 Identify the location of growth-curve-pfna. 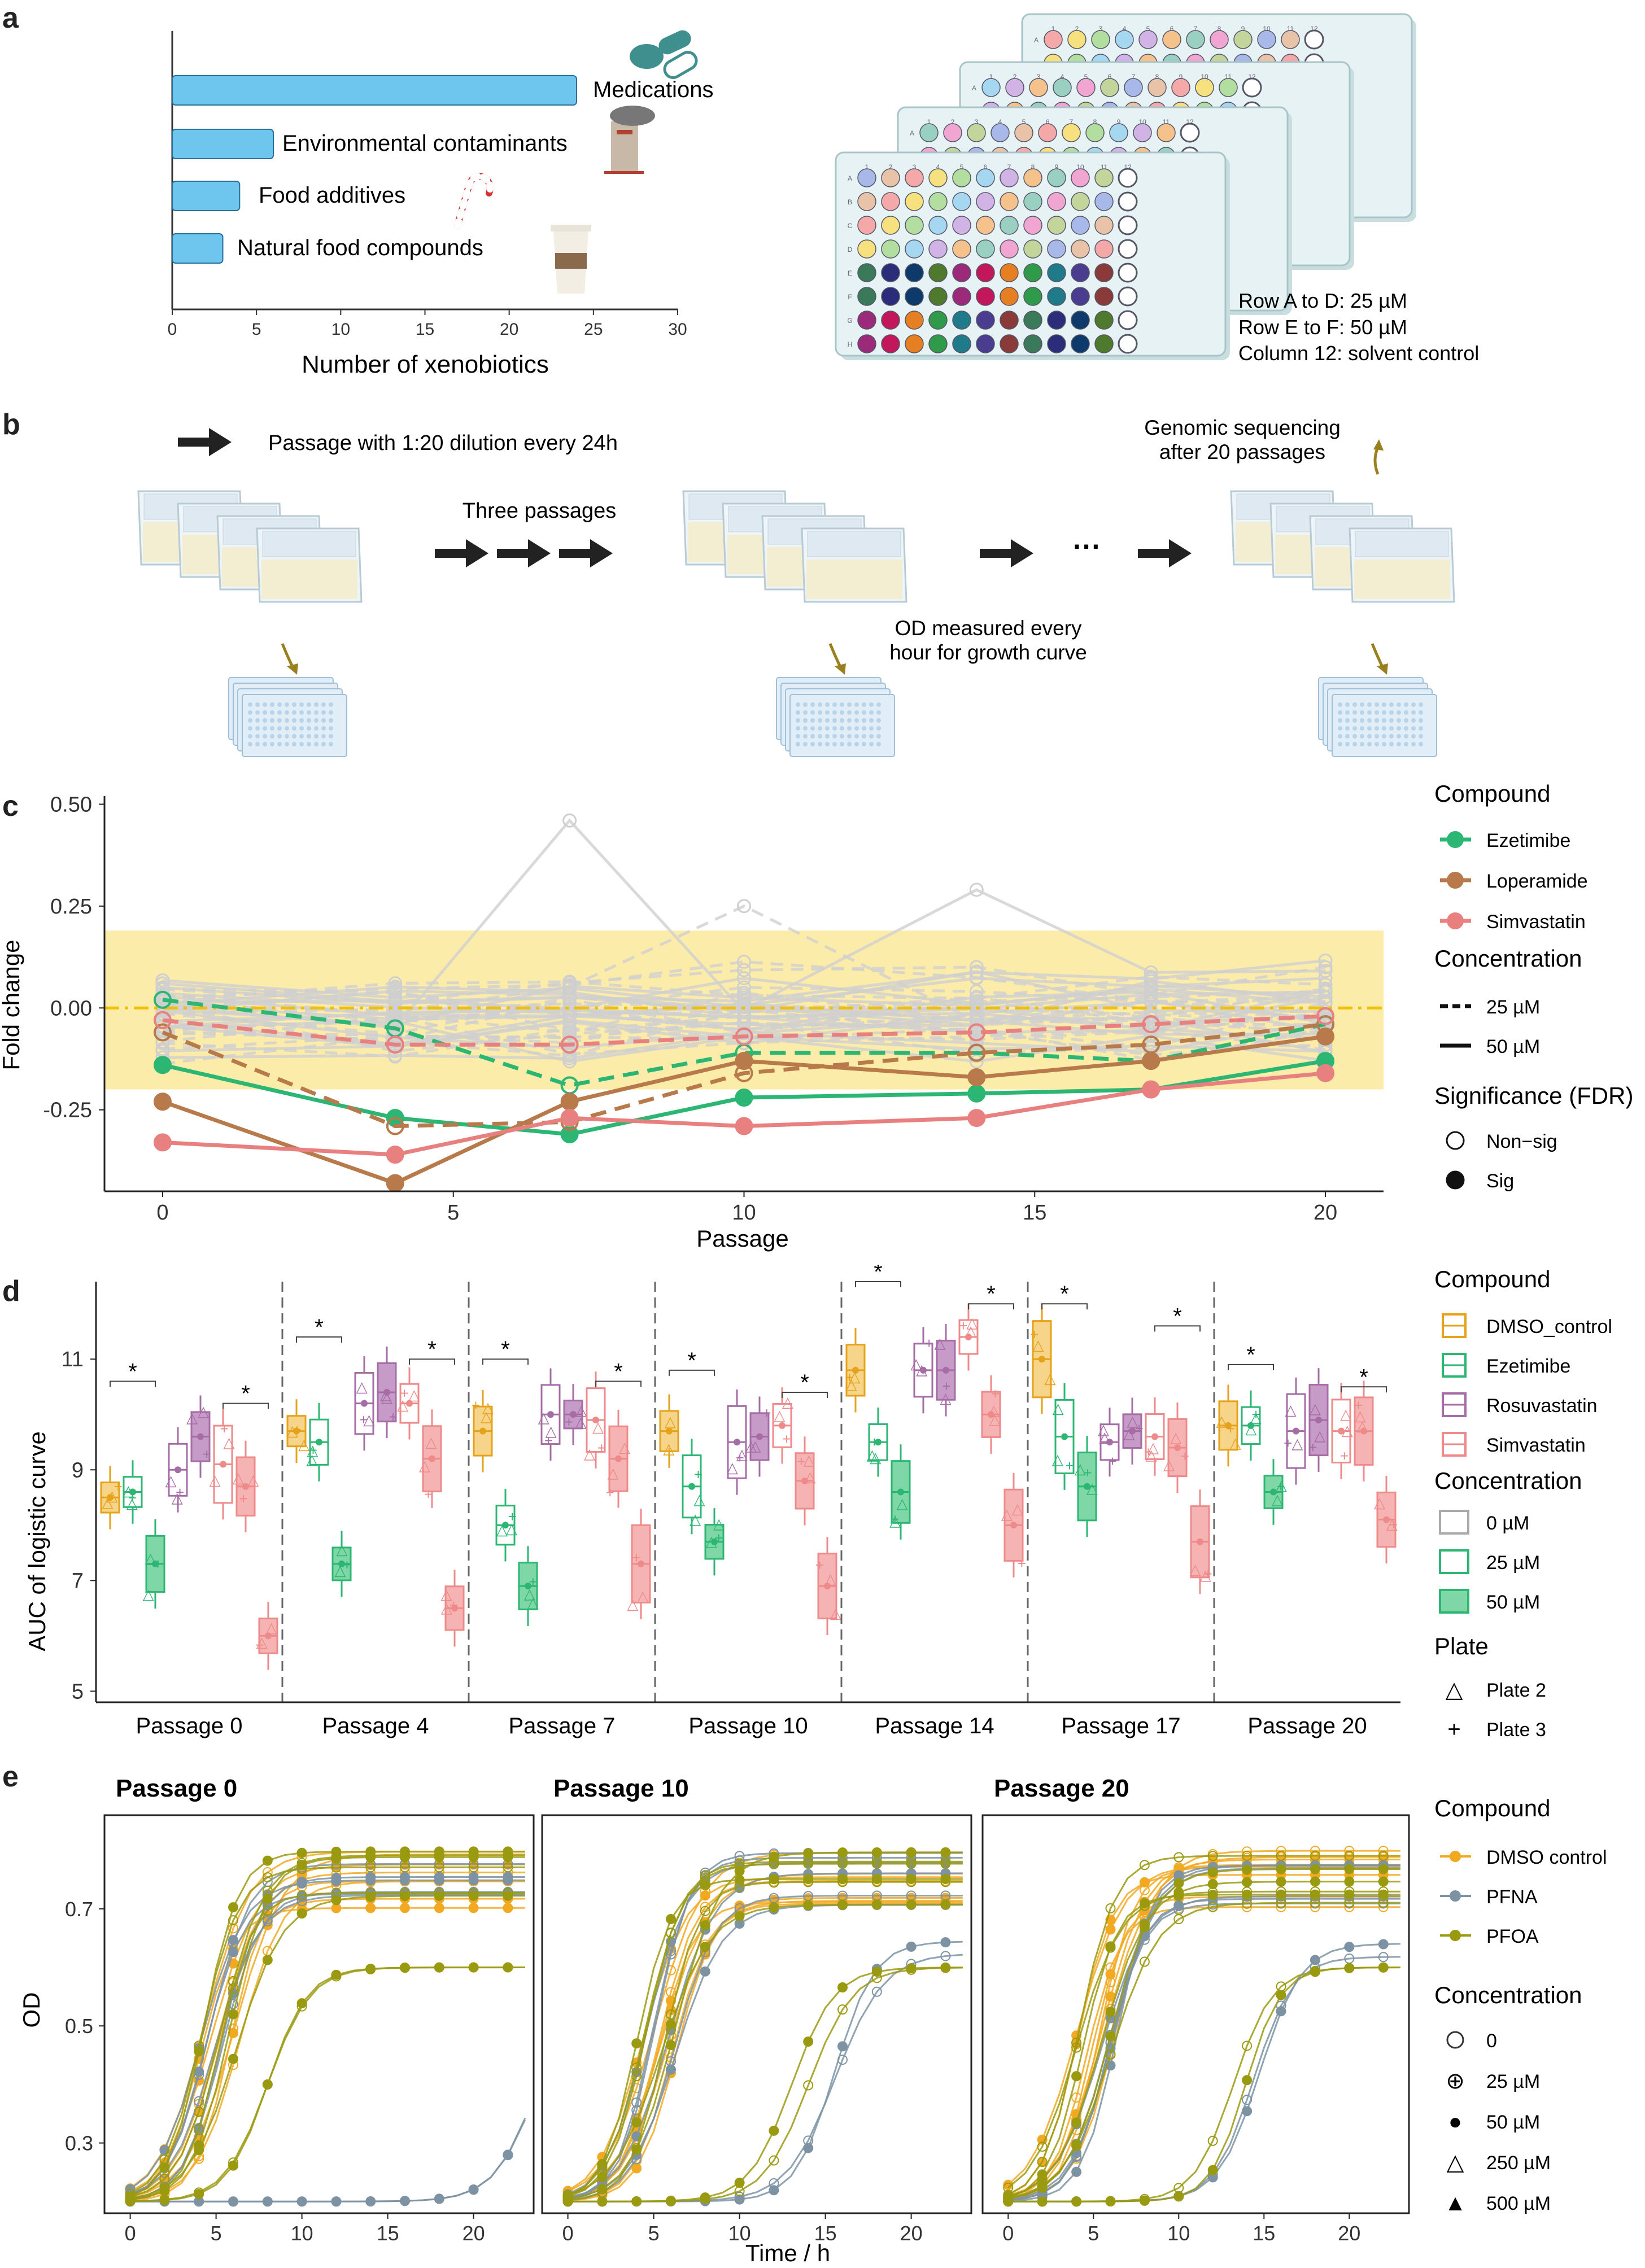
(1204, 2073).